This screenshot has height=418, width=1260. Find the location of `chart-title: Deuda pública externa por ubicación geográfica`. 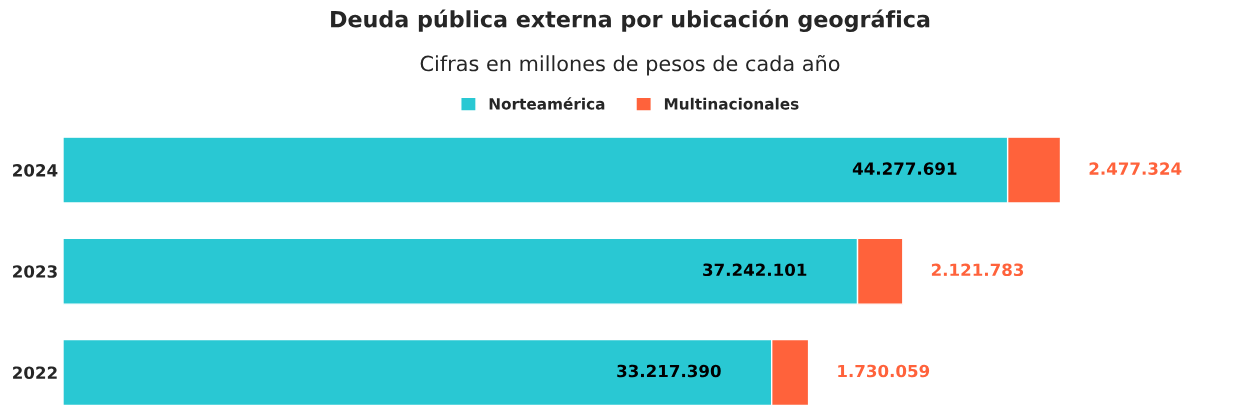

chart-title: Deuda pública externa por ubicación geográfica is located at coordinates (630, 20).